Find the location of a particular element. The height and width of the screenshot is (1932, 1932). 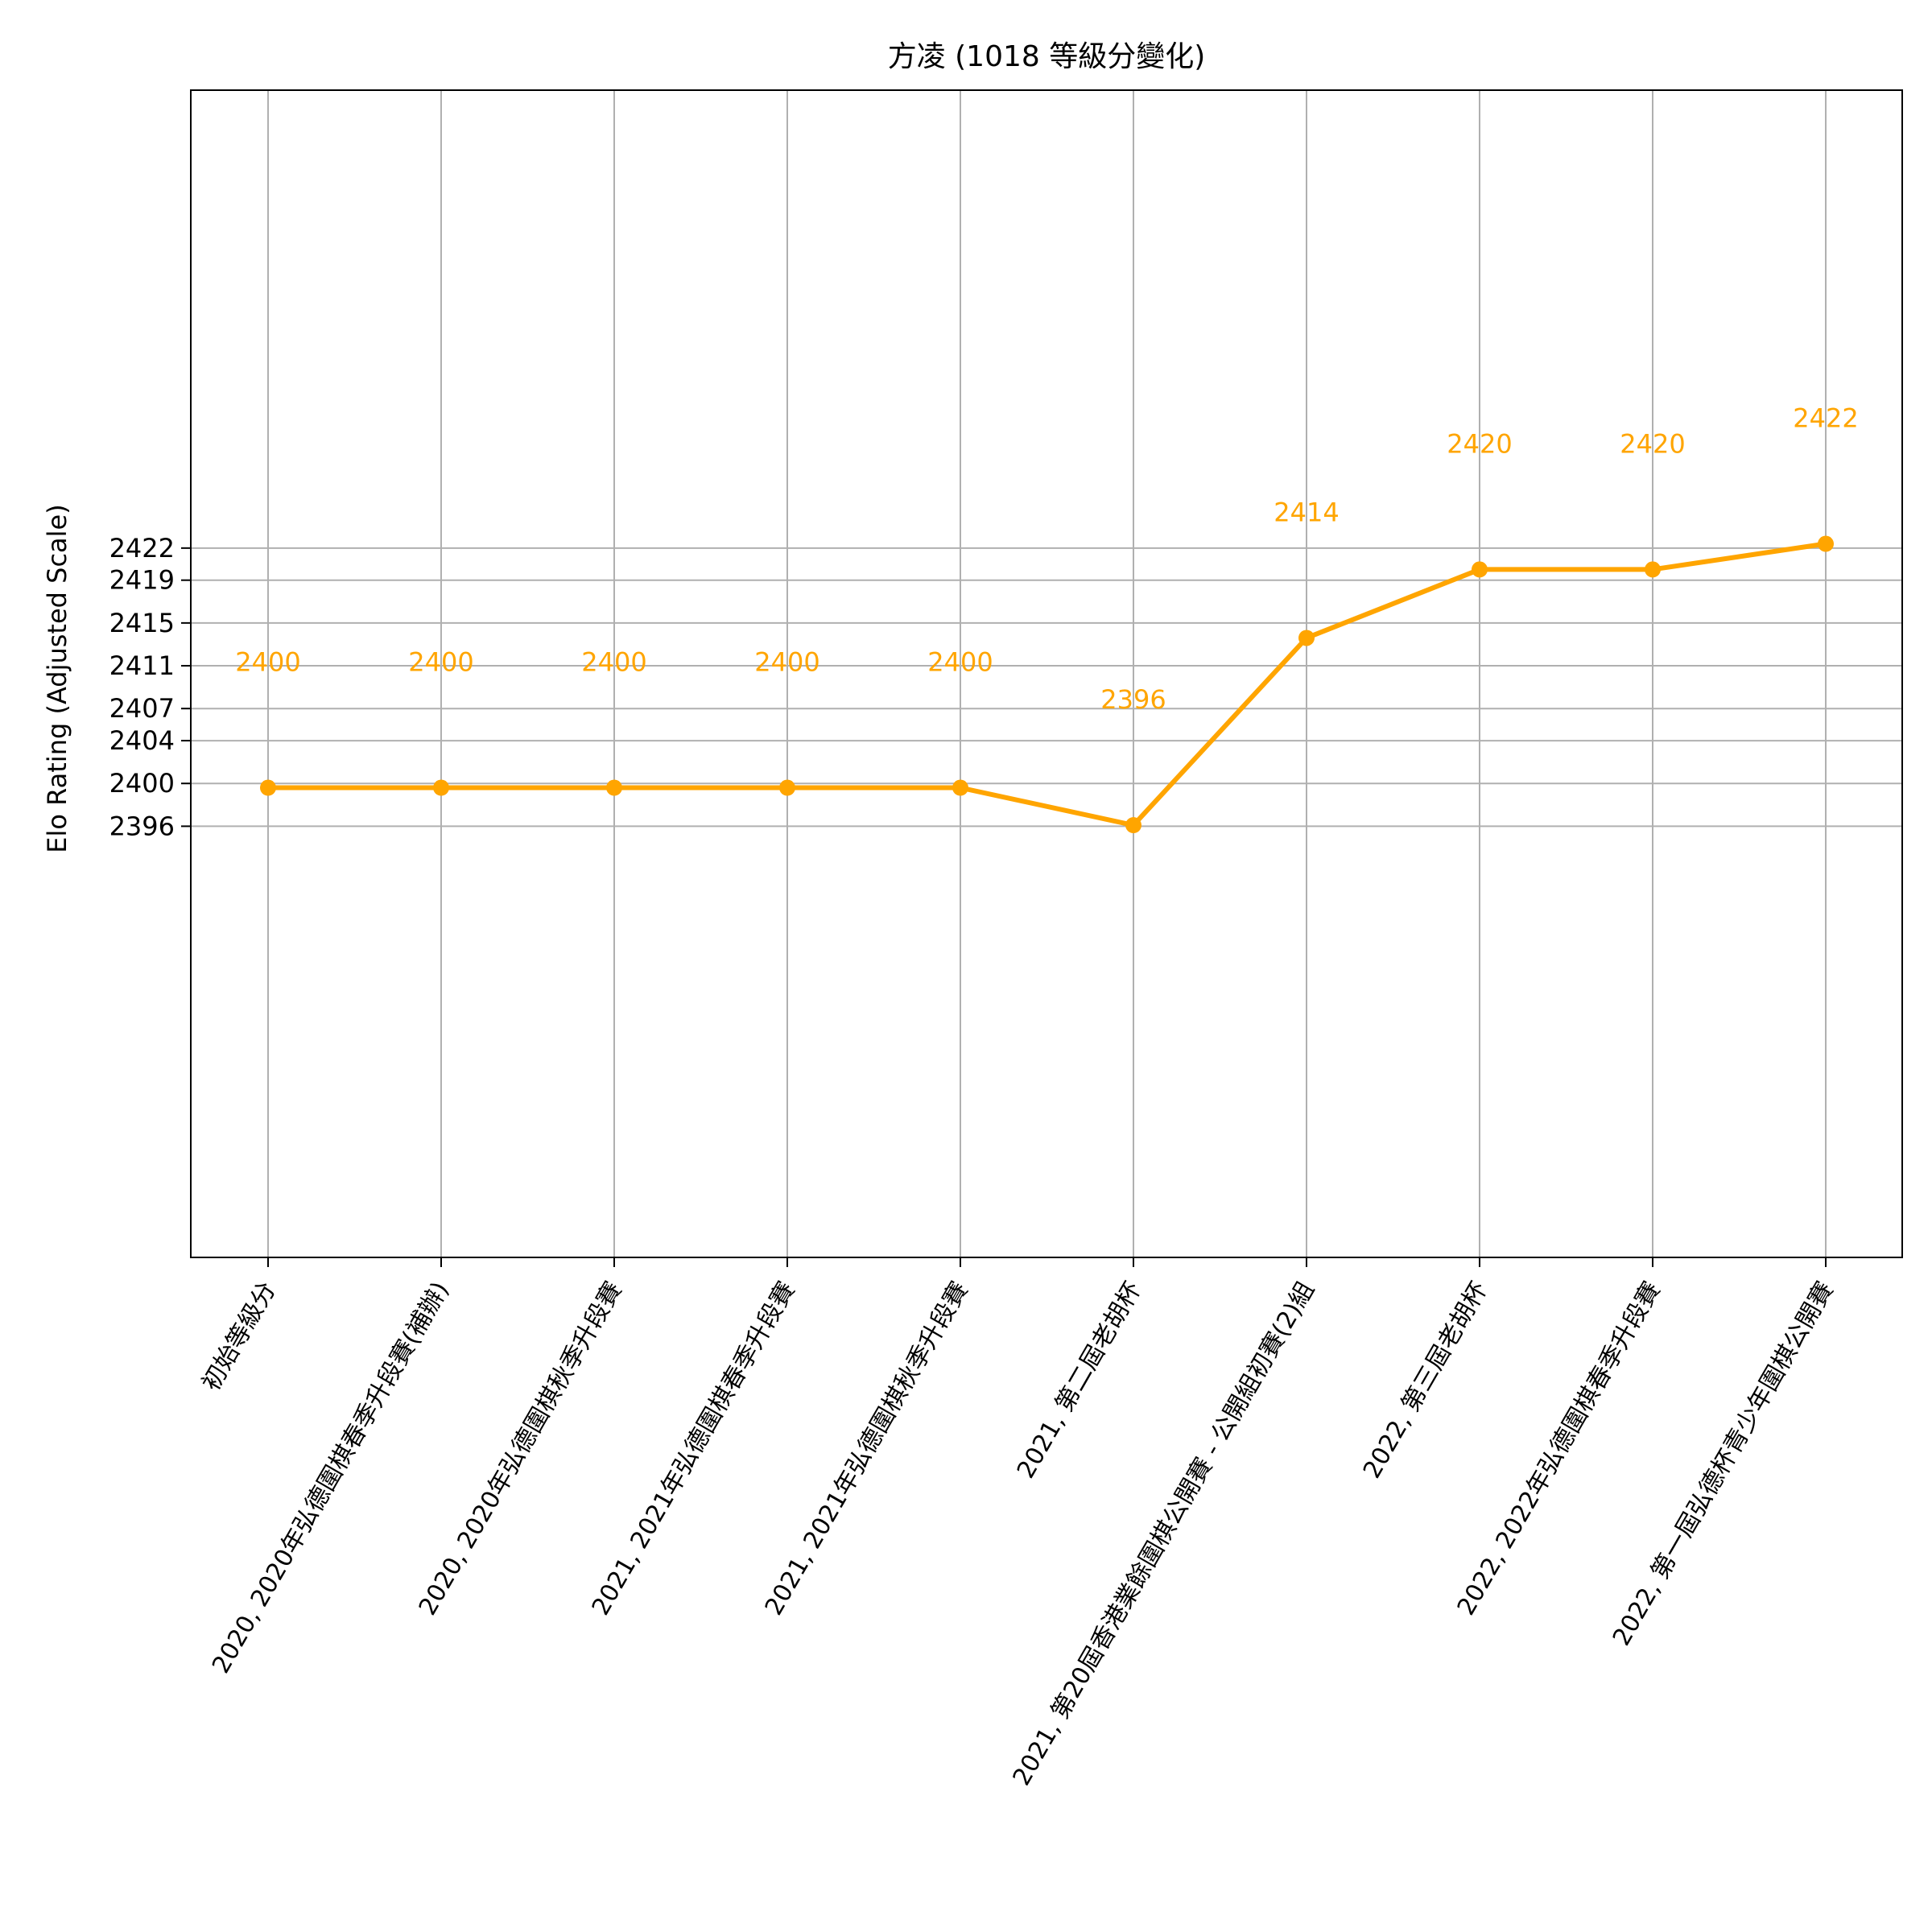

x-tick-label: 2021, 第20屆香港業餘圍棋公開賽 - 公開組初賽(2)組 is located at coordinates (1164, 1534).